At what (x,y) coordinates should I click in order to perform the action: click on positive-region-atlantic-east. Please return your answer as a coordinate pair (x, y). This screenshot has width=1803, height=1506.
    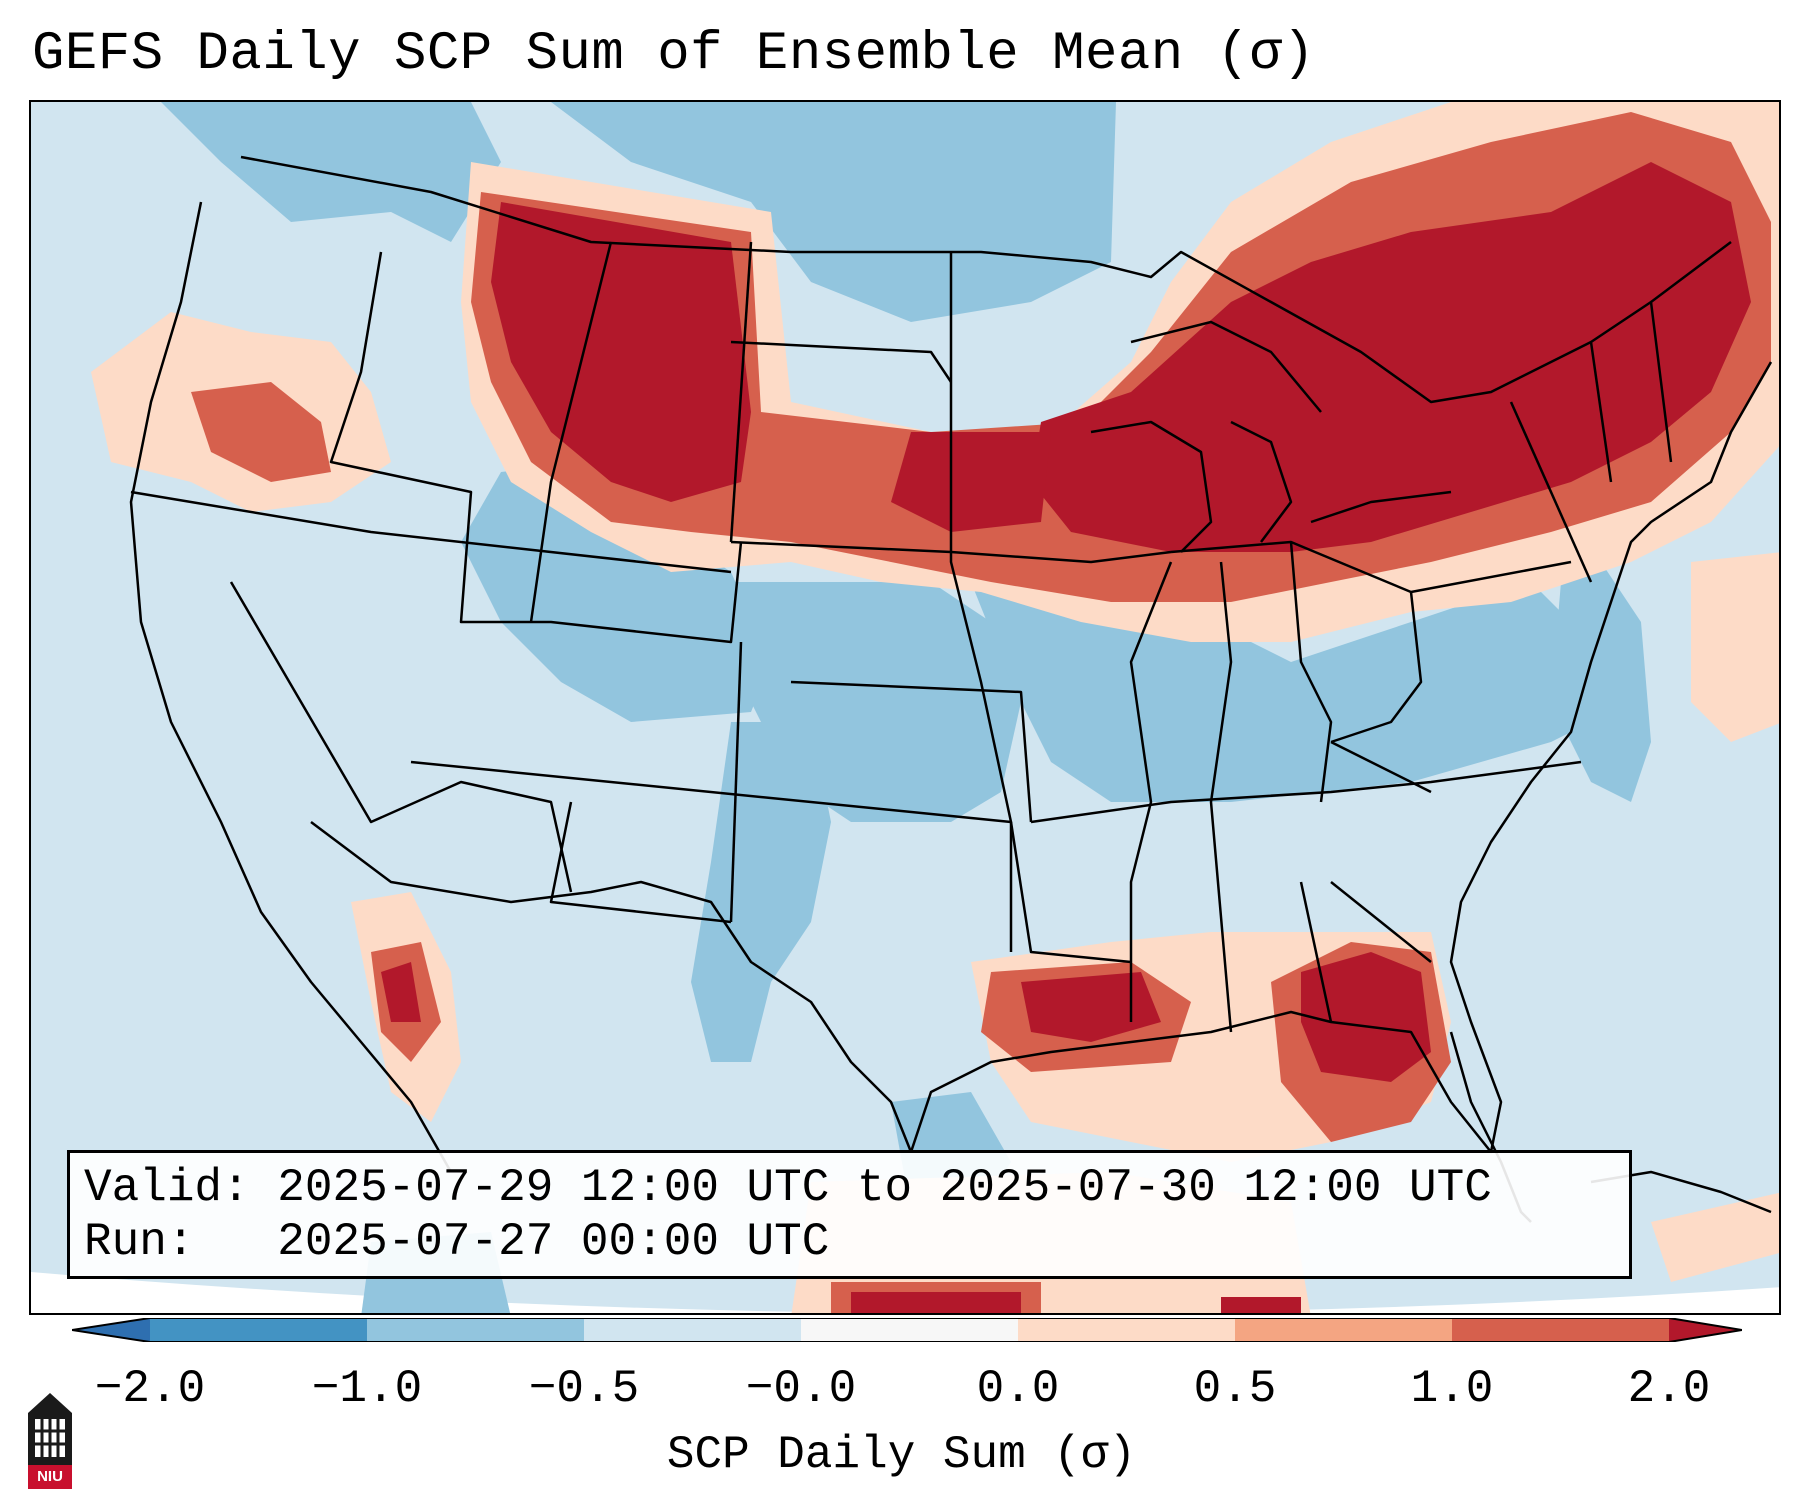
    Looking at the image, I should click on (1735, 647).